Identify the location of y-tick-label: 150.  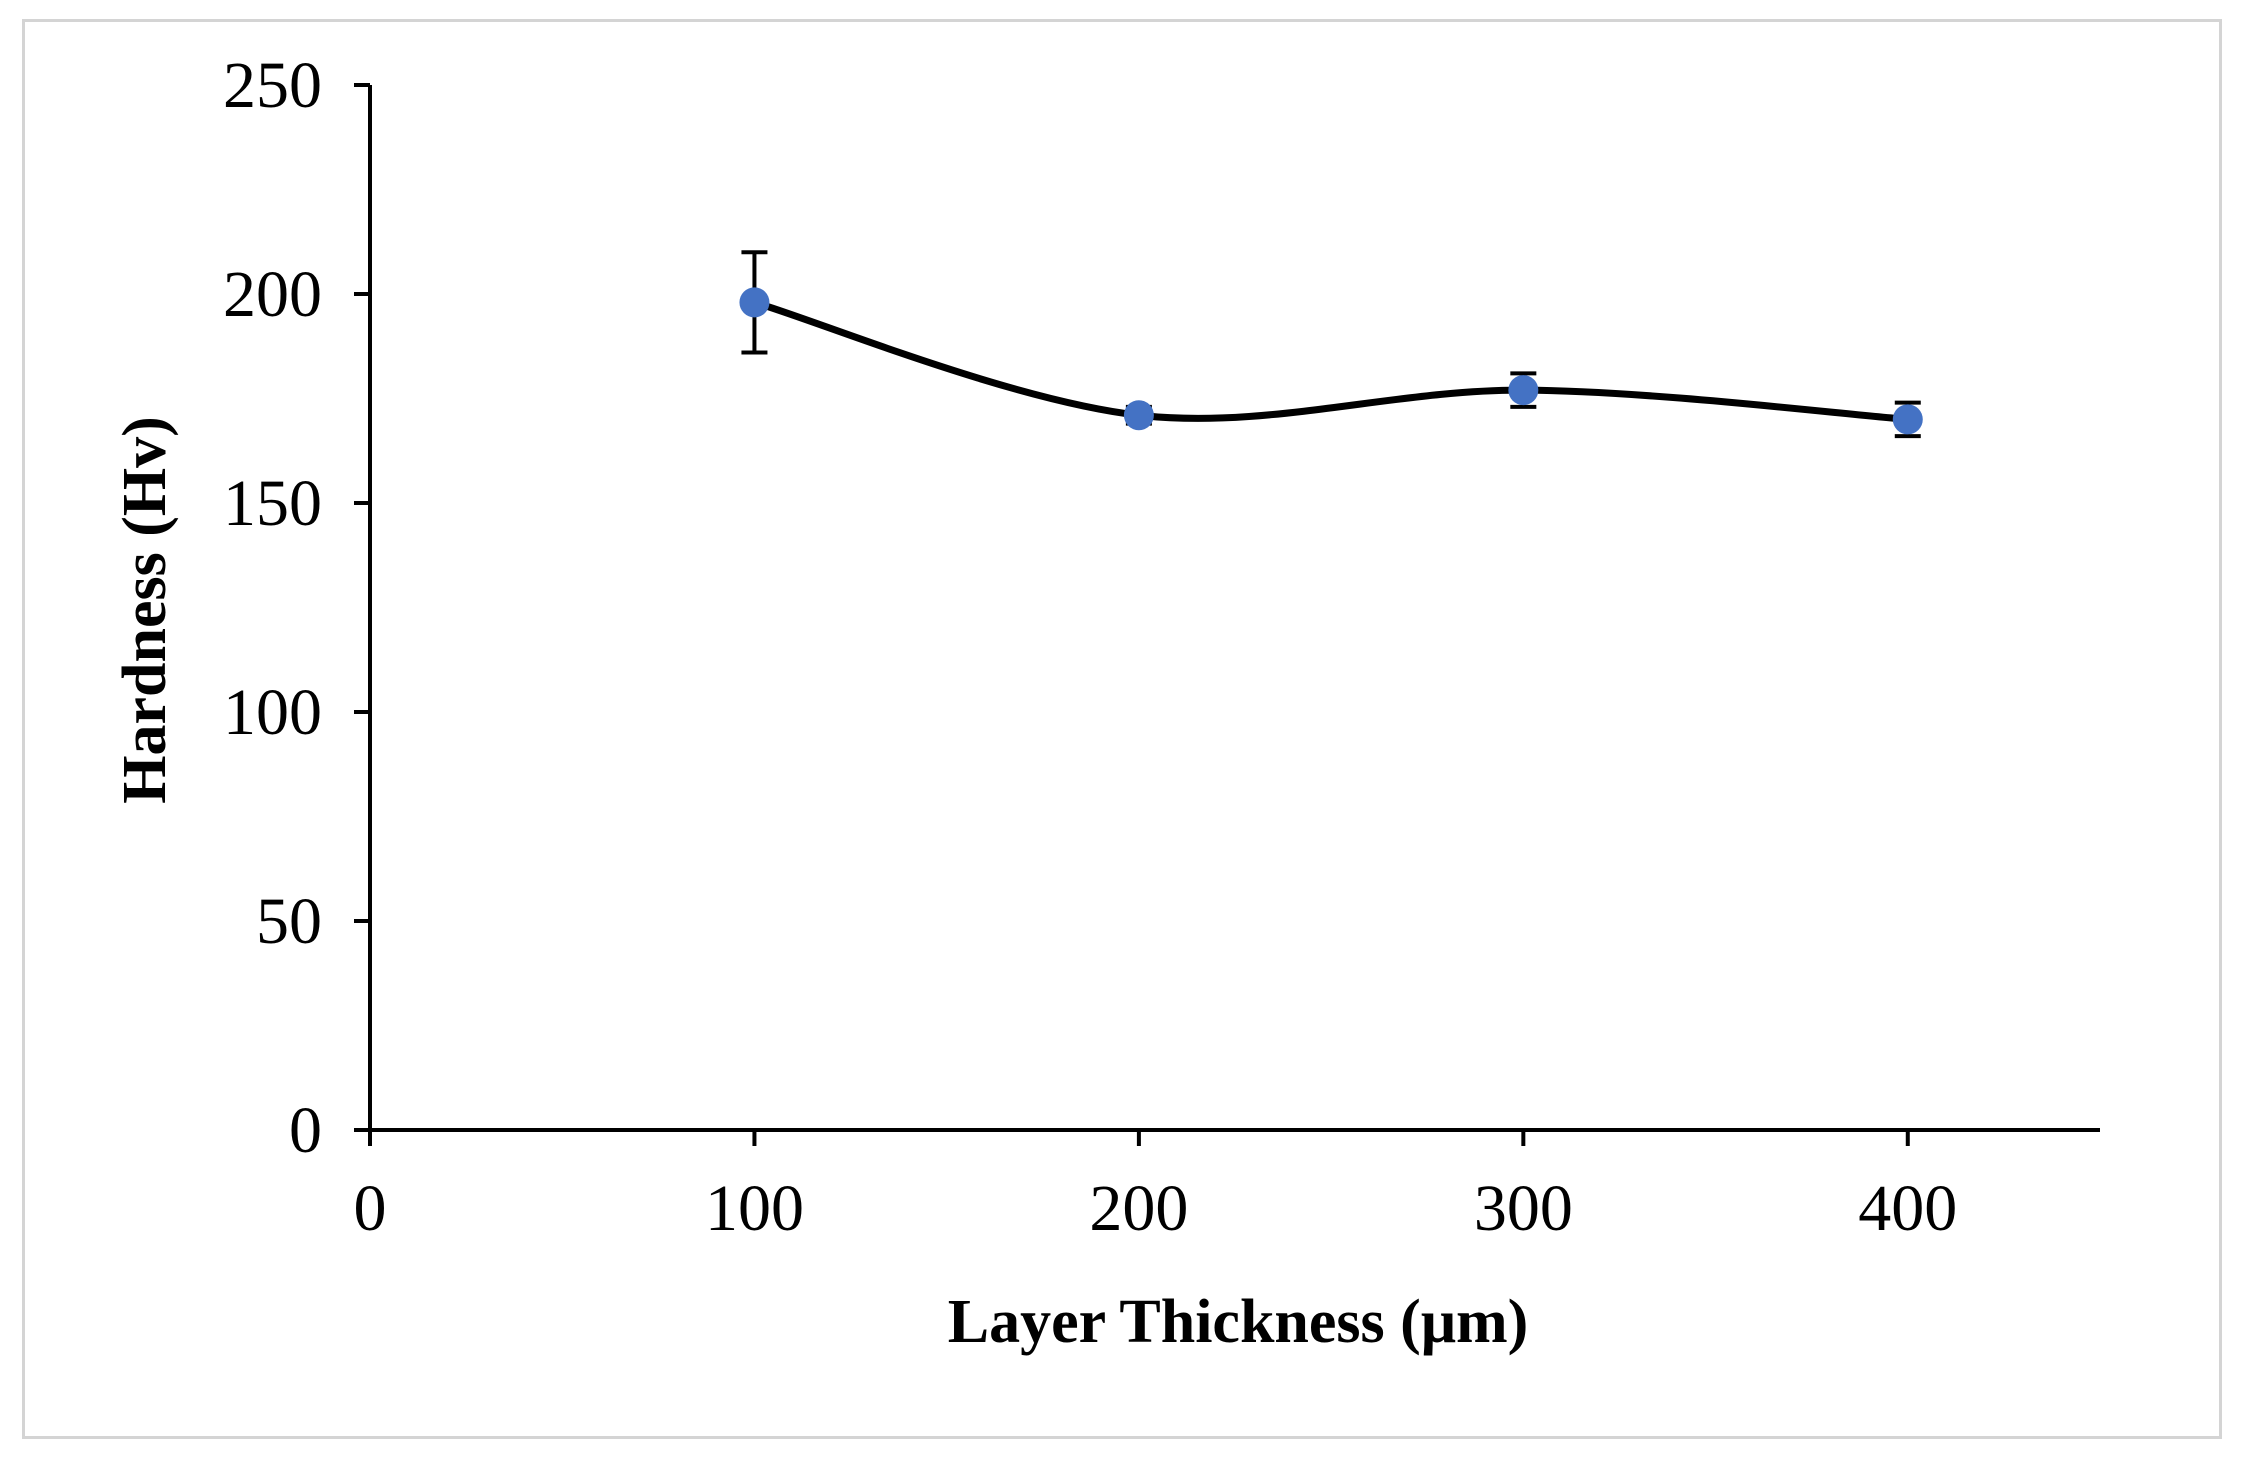
(272, 503).